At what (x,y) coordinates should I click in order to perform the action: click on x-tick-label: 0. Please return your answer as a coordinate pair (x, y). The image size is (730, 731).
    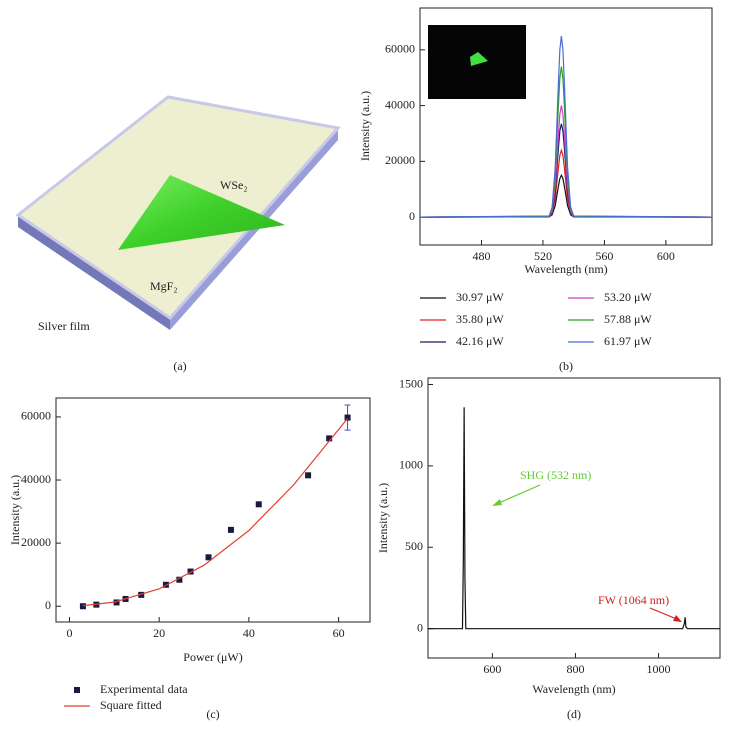
    Looking at the image, I should click on (69, 633).